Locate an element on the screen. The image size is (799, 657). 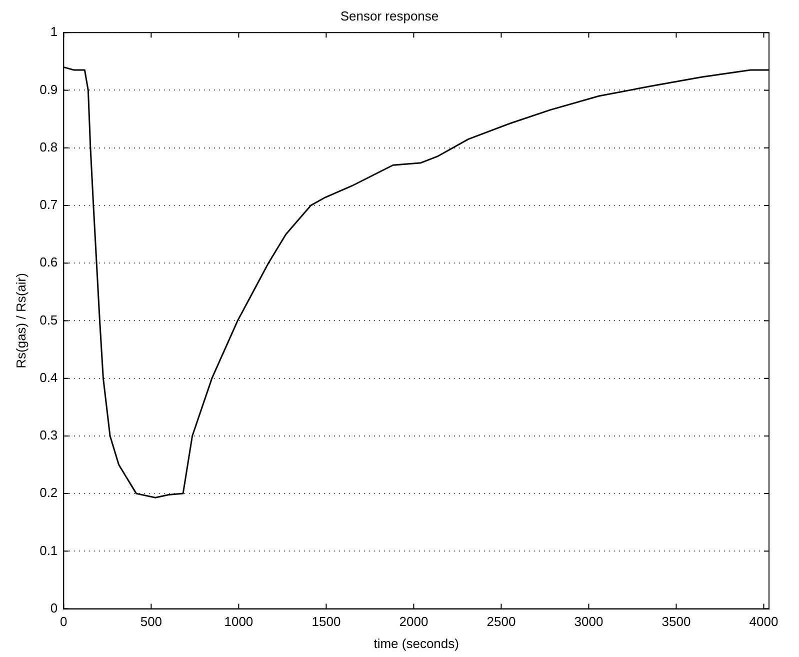
y-tick-label: 0.9 is located at coordinates (49, 89).